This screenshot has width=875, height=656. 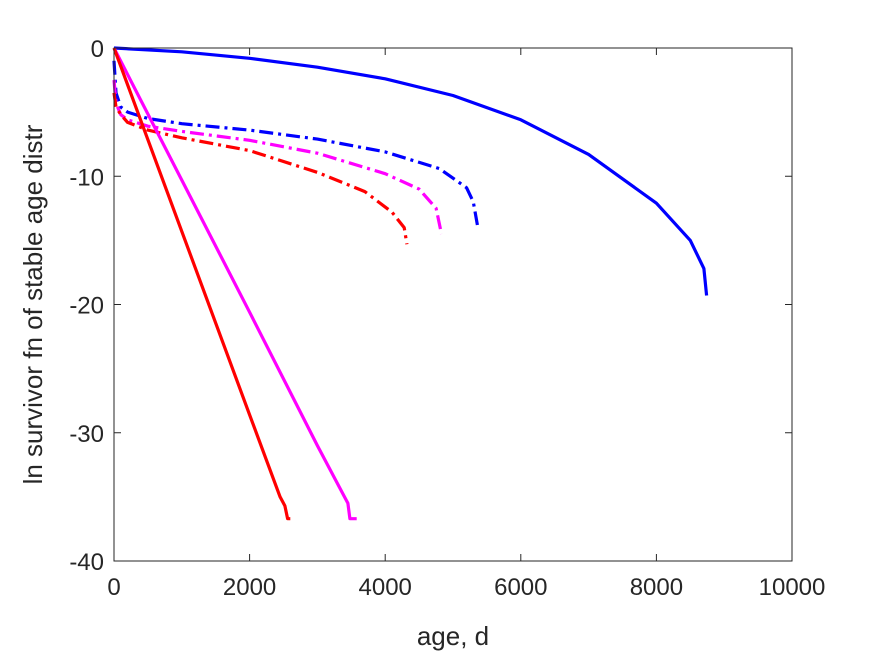 What do you see at coordinates (385, 587) in the screenshot?
I see `x-tick-label: 4000` at bounding box center [385, 587].